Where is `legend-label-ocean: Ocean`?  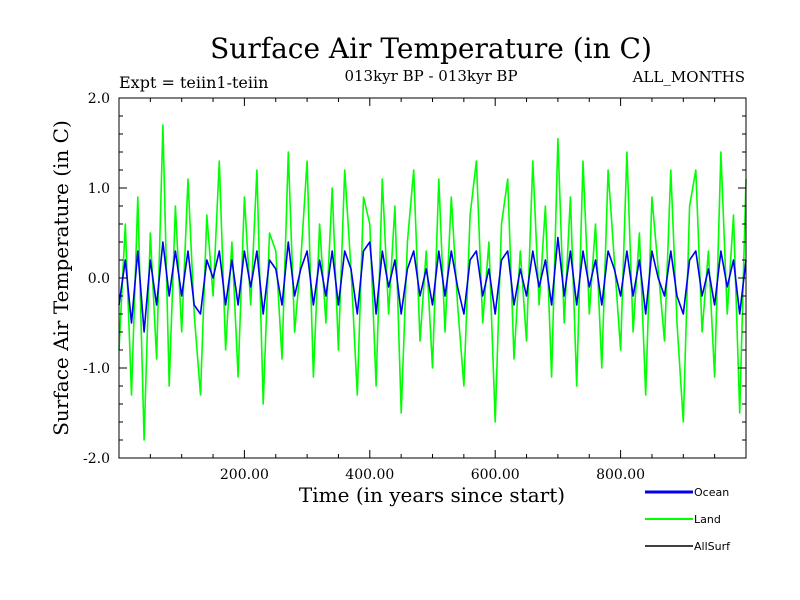 legend-label-ocean: Ocean is located at coordinates (711, 492).